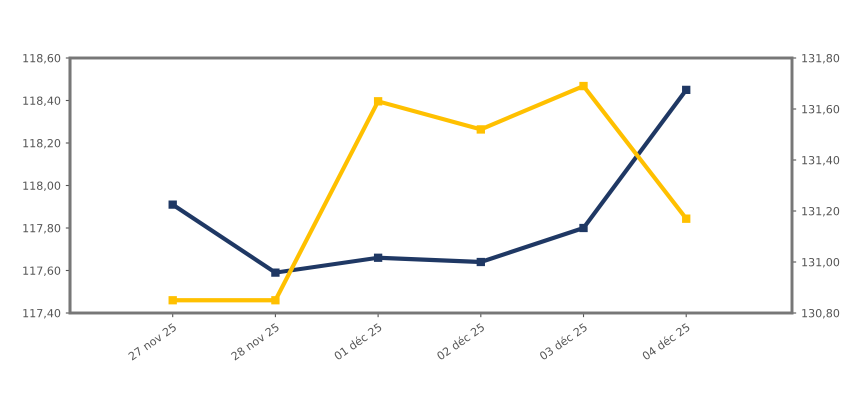 Image resolution: width=846 pixels, height=414 pixels. I want to click on x-tick-label: 28 nov 25, so click(255, 341).